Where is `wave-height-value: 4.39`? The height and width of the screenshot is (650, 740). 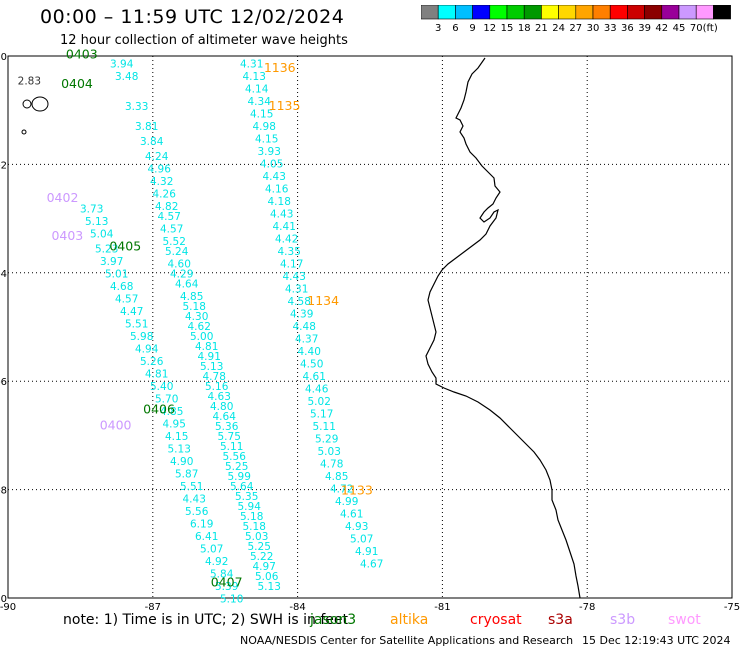 wave-height-value: 4.39 is located at coordinates (301, 315).